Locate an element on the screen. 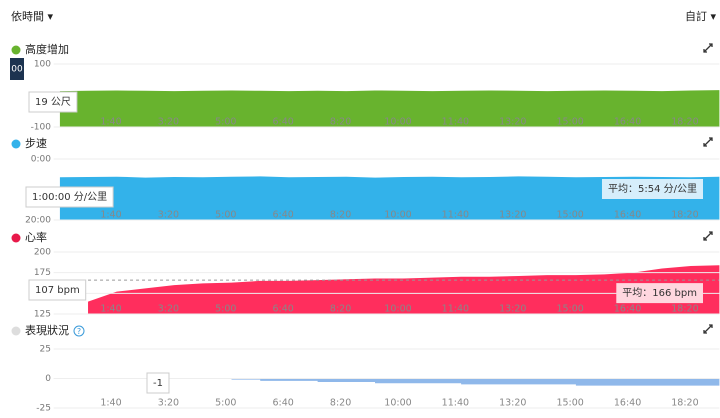  cursor-label: 00 is located at coordinates (17, 70).